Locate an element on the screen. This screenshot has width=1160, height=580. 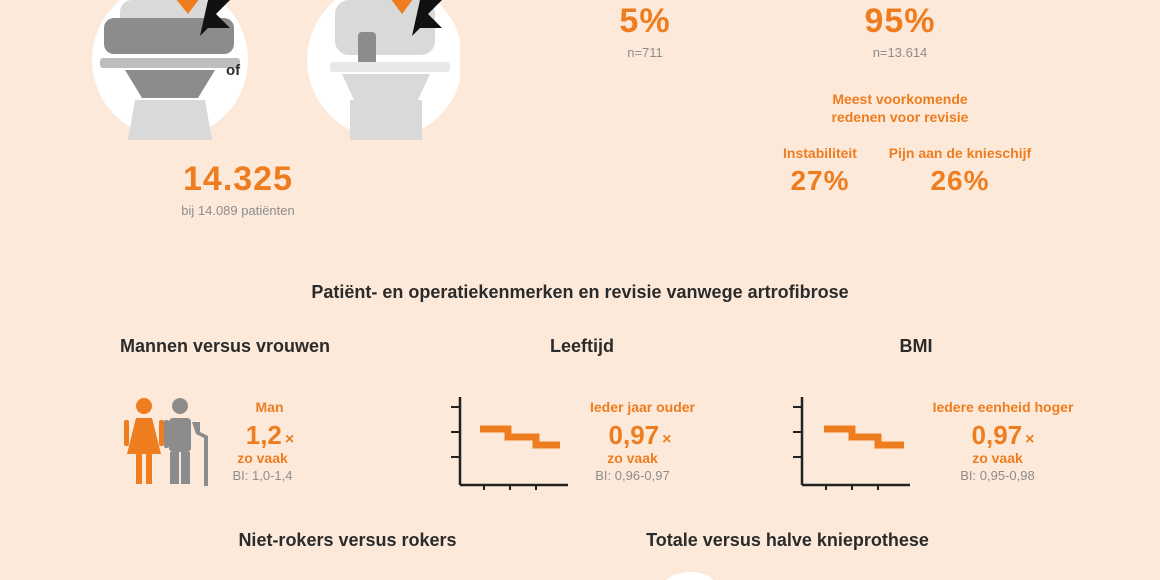
pct-left: 5% is located at coordinates (645, 21).